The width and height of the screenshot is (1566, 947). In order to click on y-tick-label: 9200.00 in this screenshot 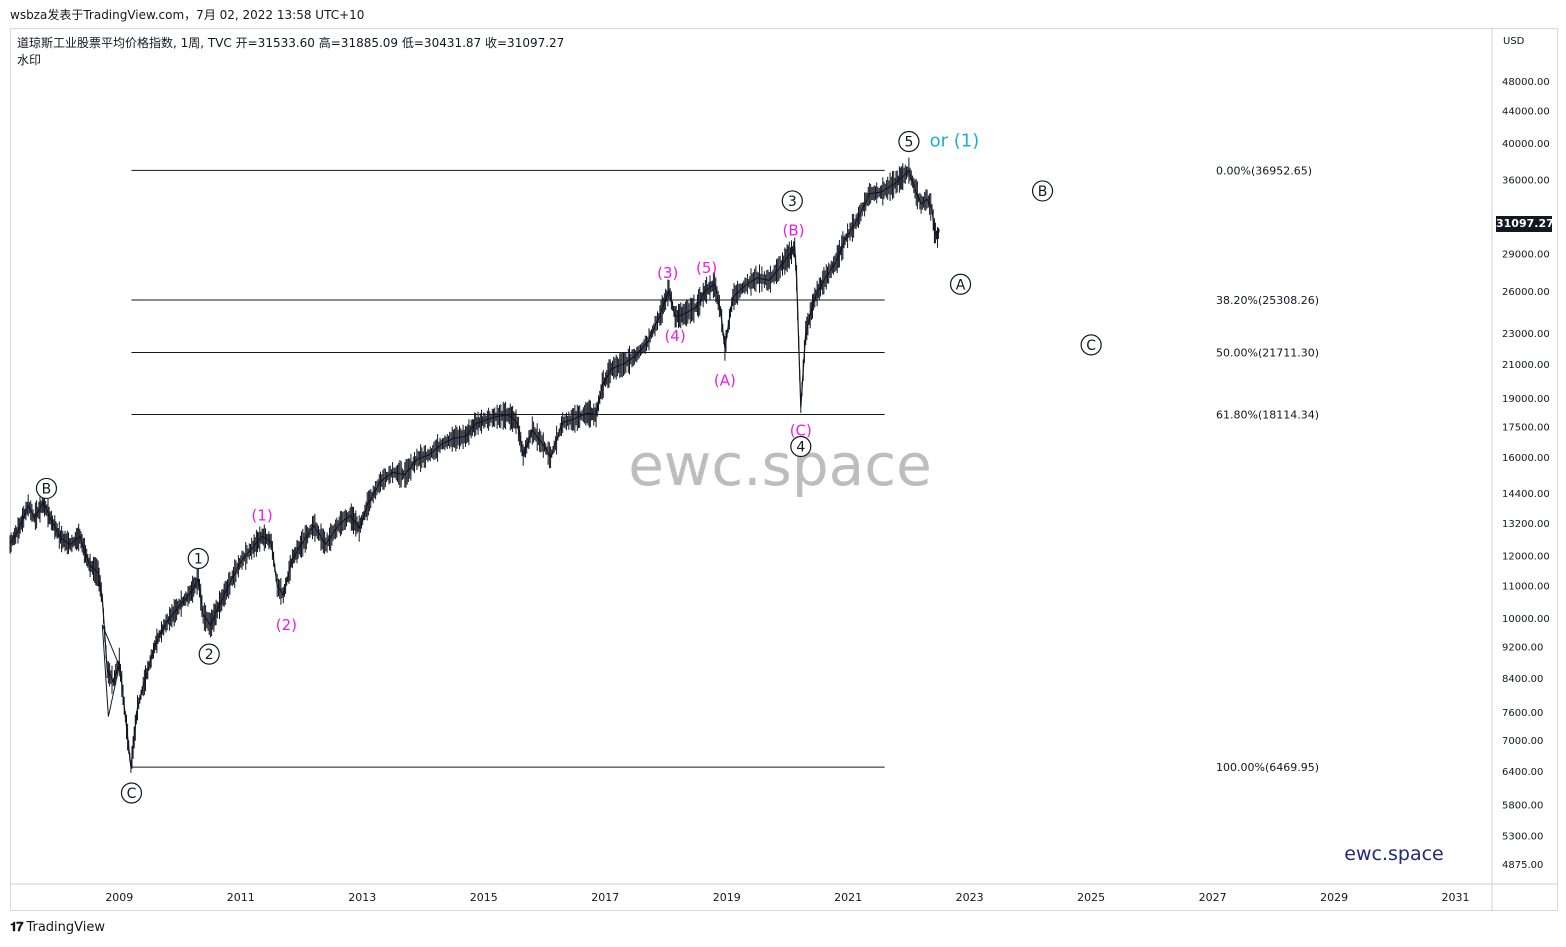, I will do `click(1522, 648)`.